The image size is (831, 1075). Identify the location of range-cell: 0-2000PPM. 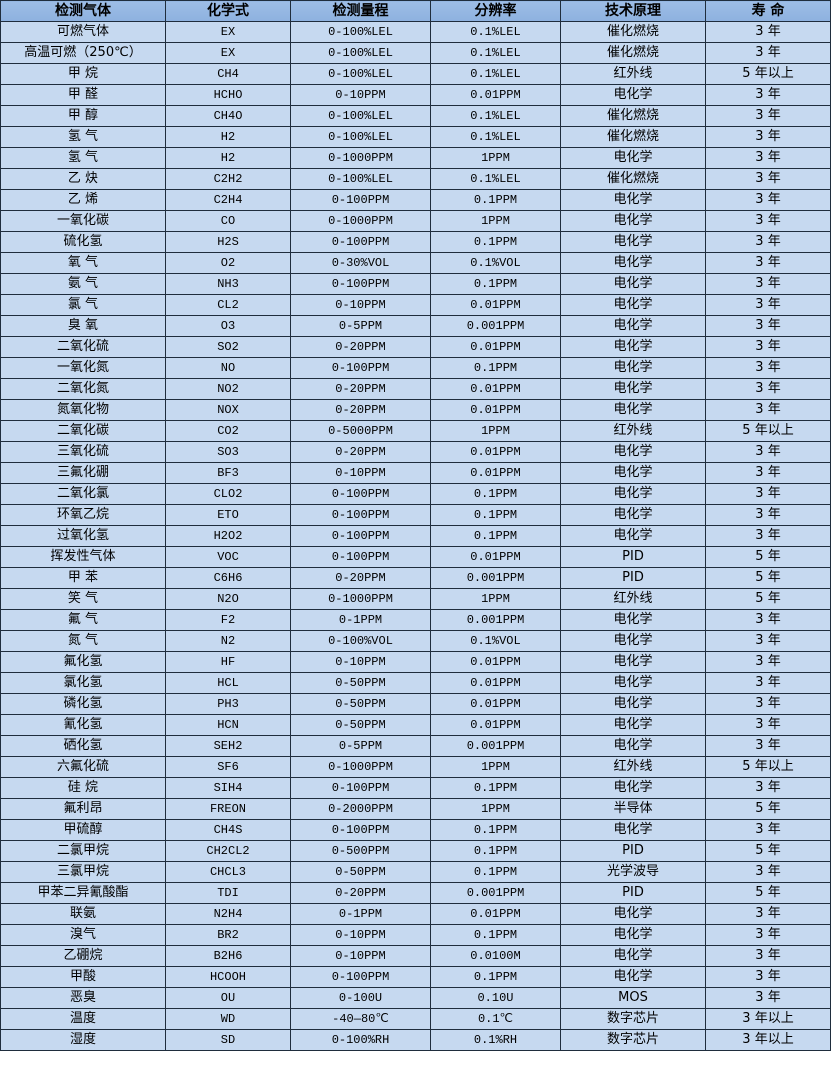
(360, 809).